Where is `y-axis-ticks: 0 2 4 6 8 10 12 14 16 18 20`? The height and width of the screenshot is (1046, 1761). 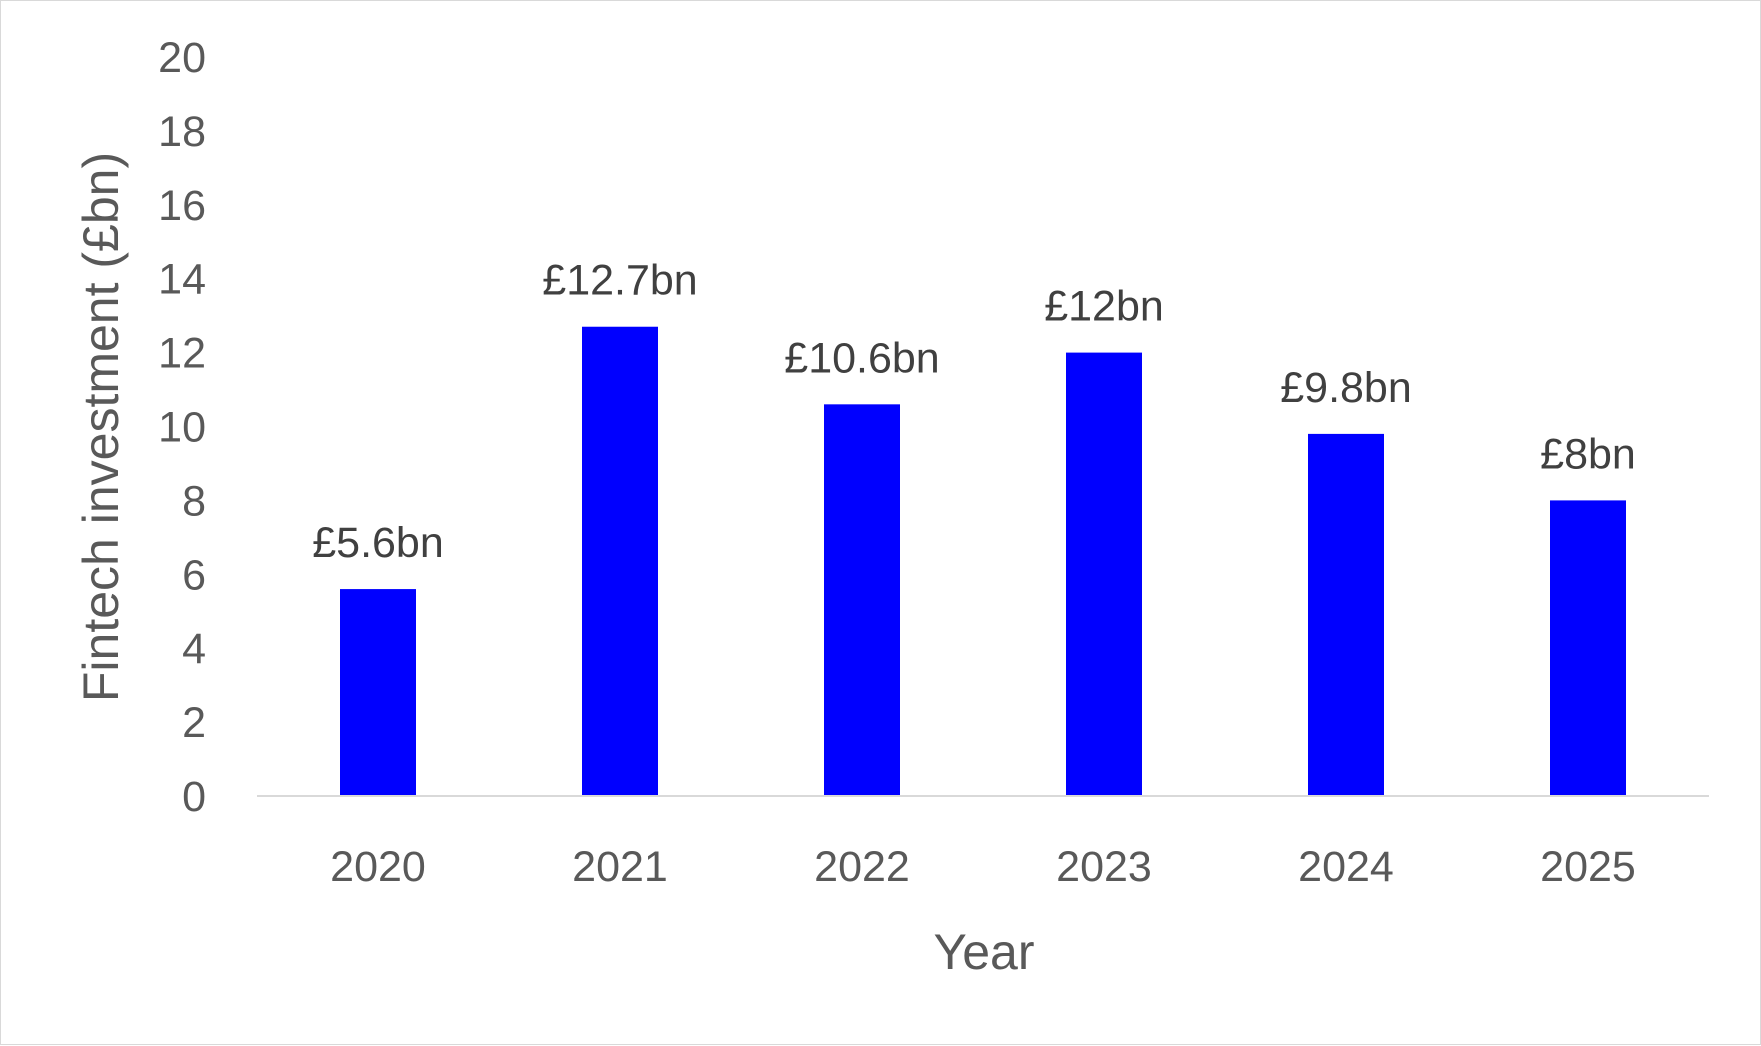 y-axis-ticks: 0 2 4 6 8 10 12 14 16 18 20 is located at coordinates (182, 427).